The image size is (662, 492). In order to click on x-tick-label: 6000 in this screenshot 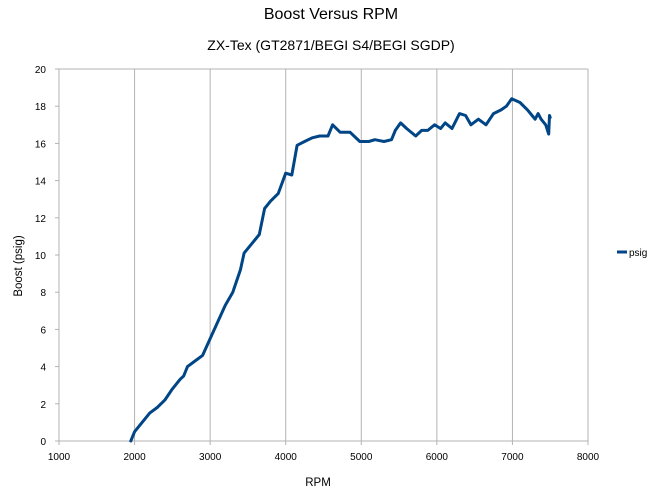, I will do `click(437, 457)`.